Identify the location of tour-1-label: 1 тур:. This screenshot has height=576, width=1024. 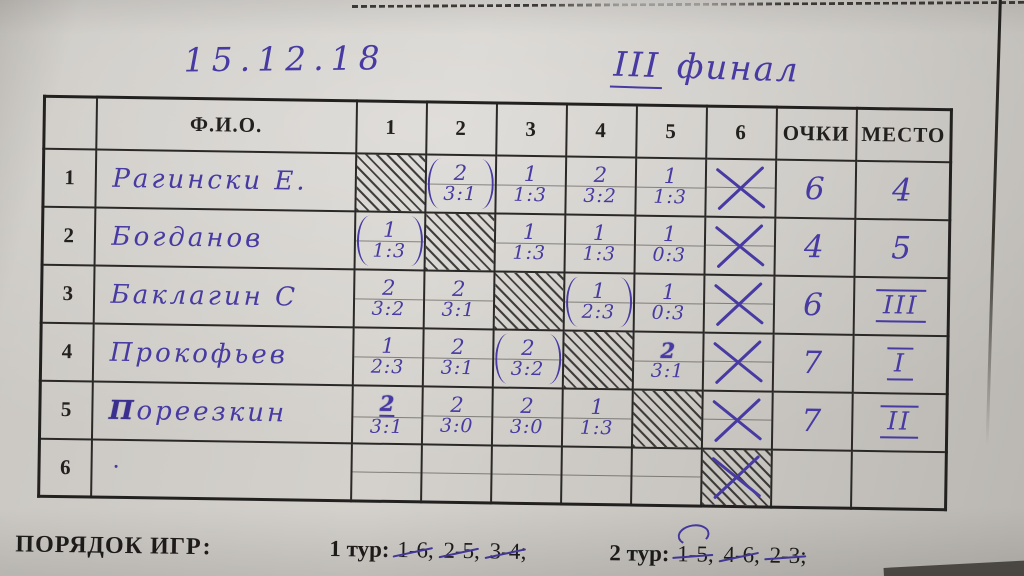
(359, 549).